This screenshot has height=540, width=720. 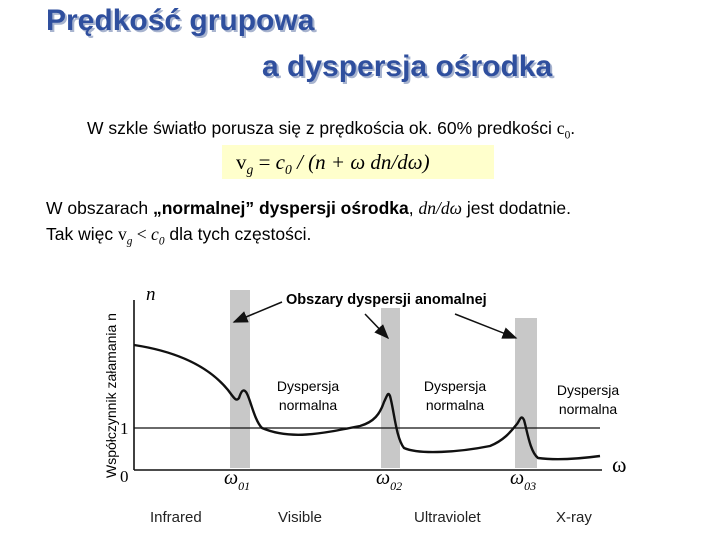 I want to click on title-line-2: a dyspersja ośrodka, so click(x=407, y=66).